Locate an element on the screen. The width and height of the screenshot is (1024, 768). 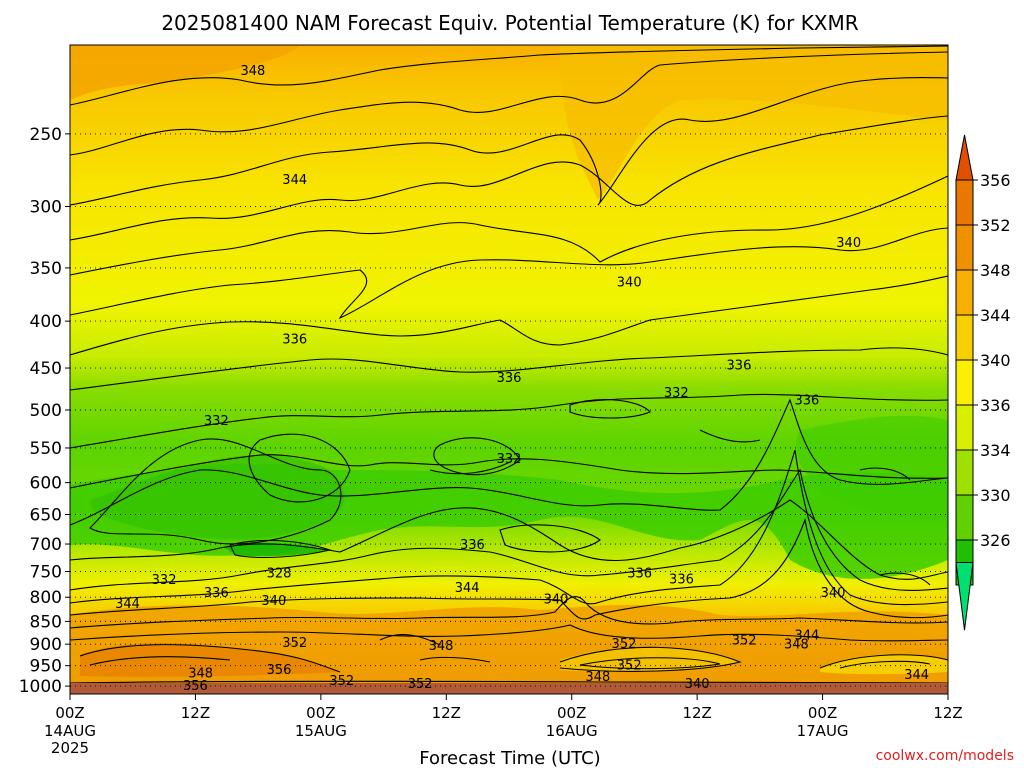
upper-orange-tongue is located at coordinates (754, 122).